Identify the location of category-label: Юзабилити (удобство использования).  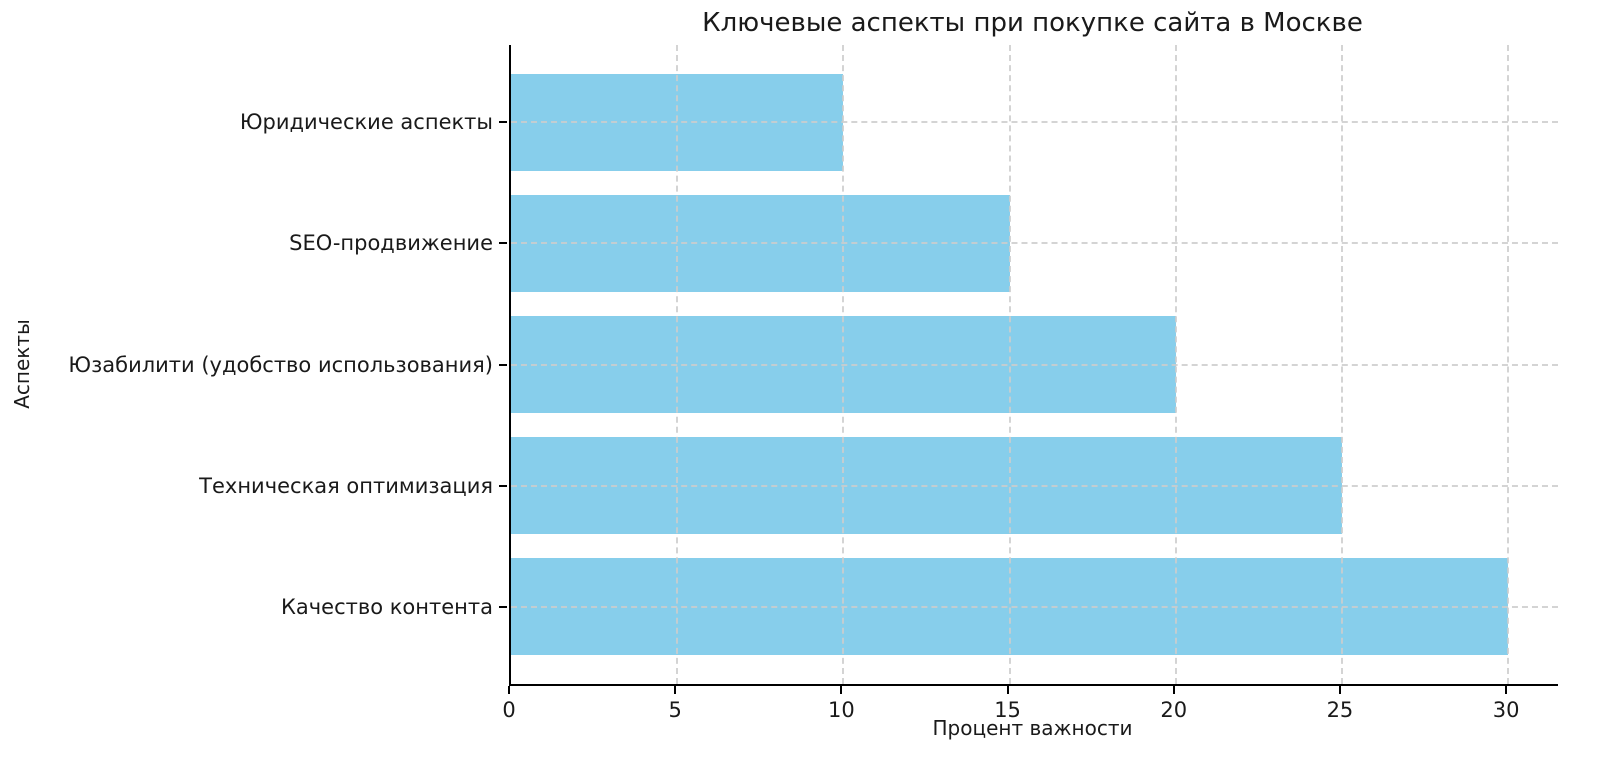
(280, 364).